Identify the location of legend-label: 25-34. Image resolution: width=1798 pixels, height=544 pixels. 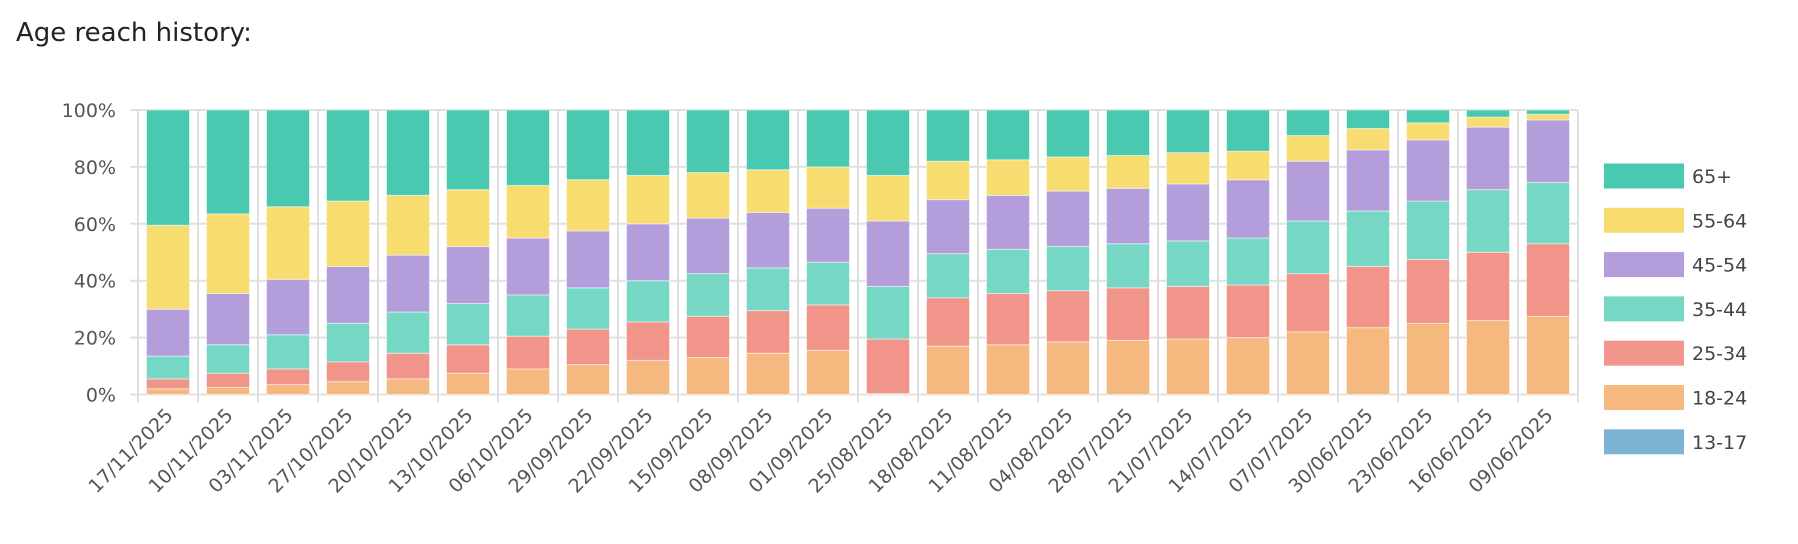
(1719, 354).